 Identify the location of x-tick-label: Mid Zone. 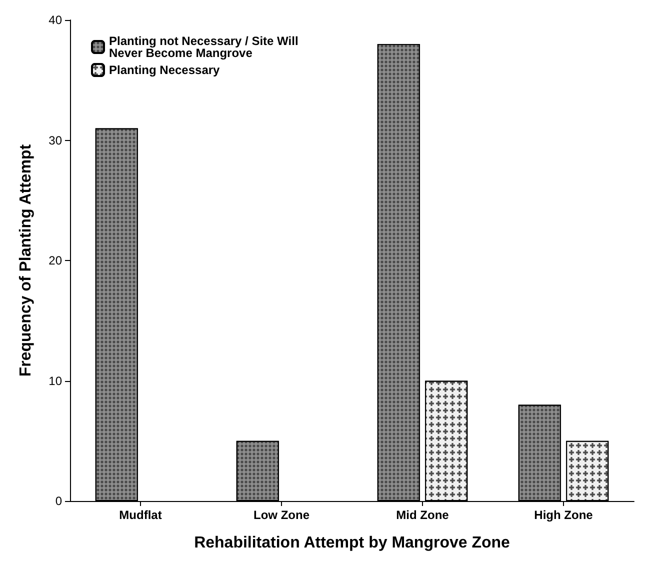
(423, 515).